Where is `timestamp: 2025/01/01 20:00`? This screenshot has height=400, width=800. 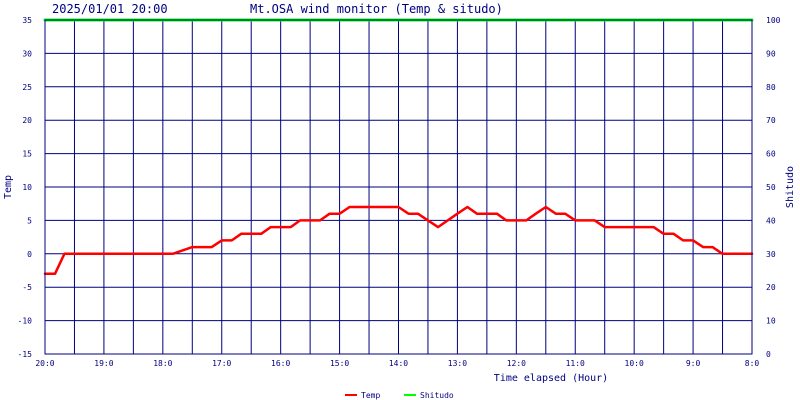 timestamp: 2025/01/01 20:00 is located at coordinates (110, 9).